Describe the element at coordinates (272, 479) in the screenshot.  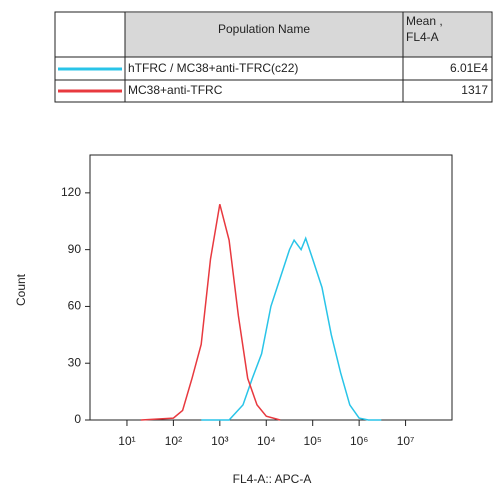
I see `x-axis-label: FL4-A:: APC-A` at that location.